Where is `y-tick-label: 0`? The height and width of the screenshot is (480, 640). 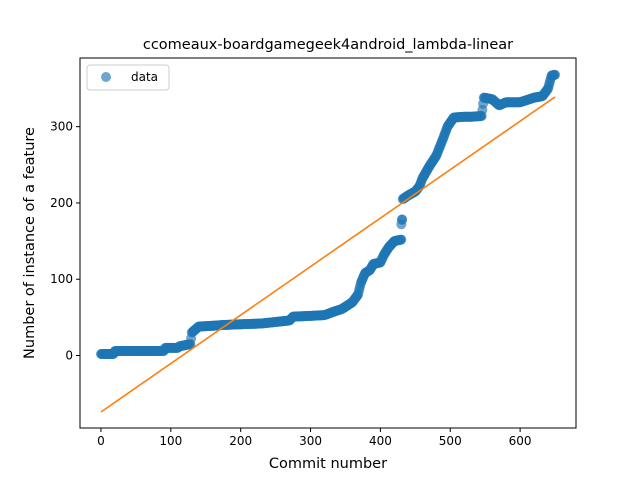 y-tick-label: 0 is located at coordinates (69, 356).